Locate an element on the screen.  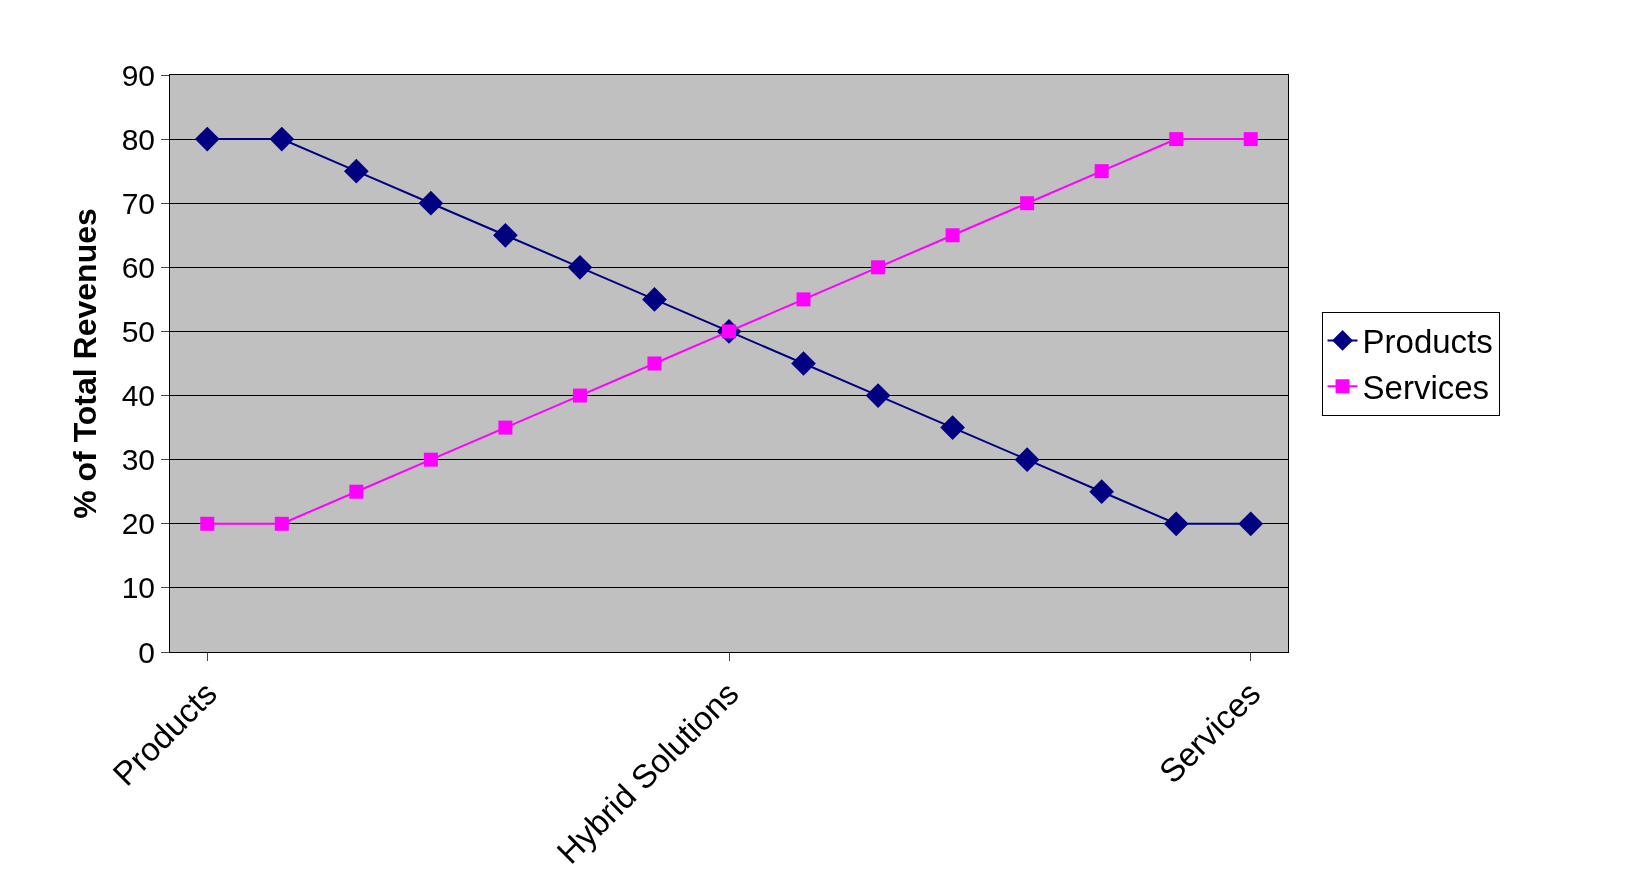
y-tick-label: 10 is located at coordinates (138, 588).